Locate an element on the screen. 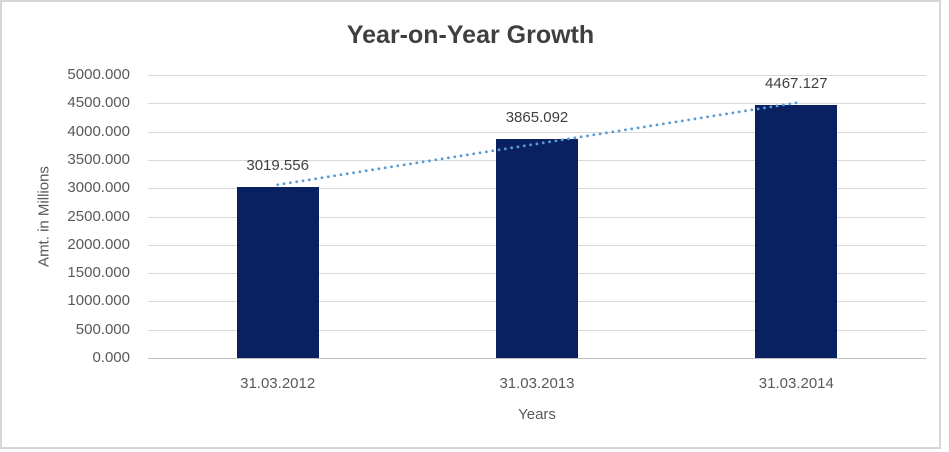  y-tick-label: 0.000 is located at coordinates (111, 357).